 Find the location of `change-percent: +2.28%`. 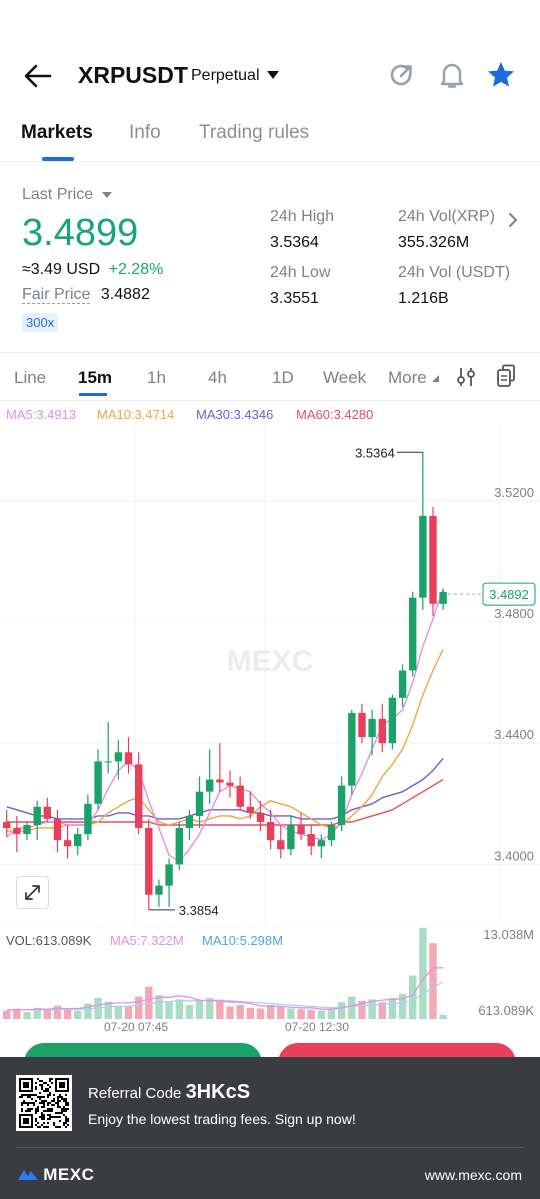

change-percent: +2.28% is located at coordinates (136, 269).